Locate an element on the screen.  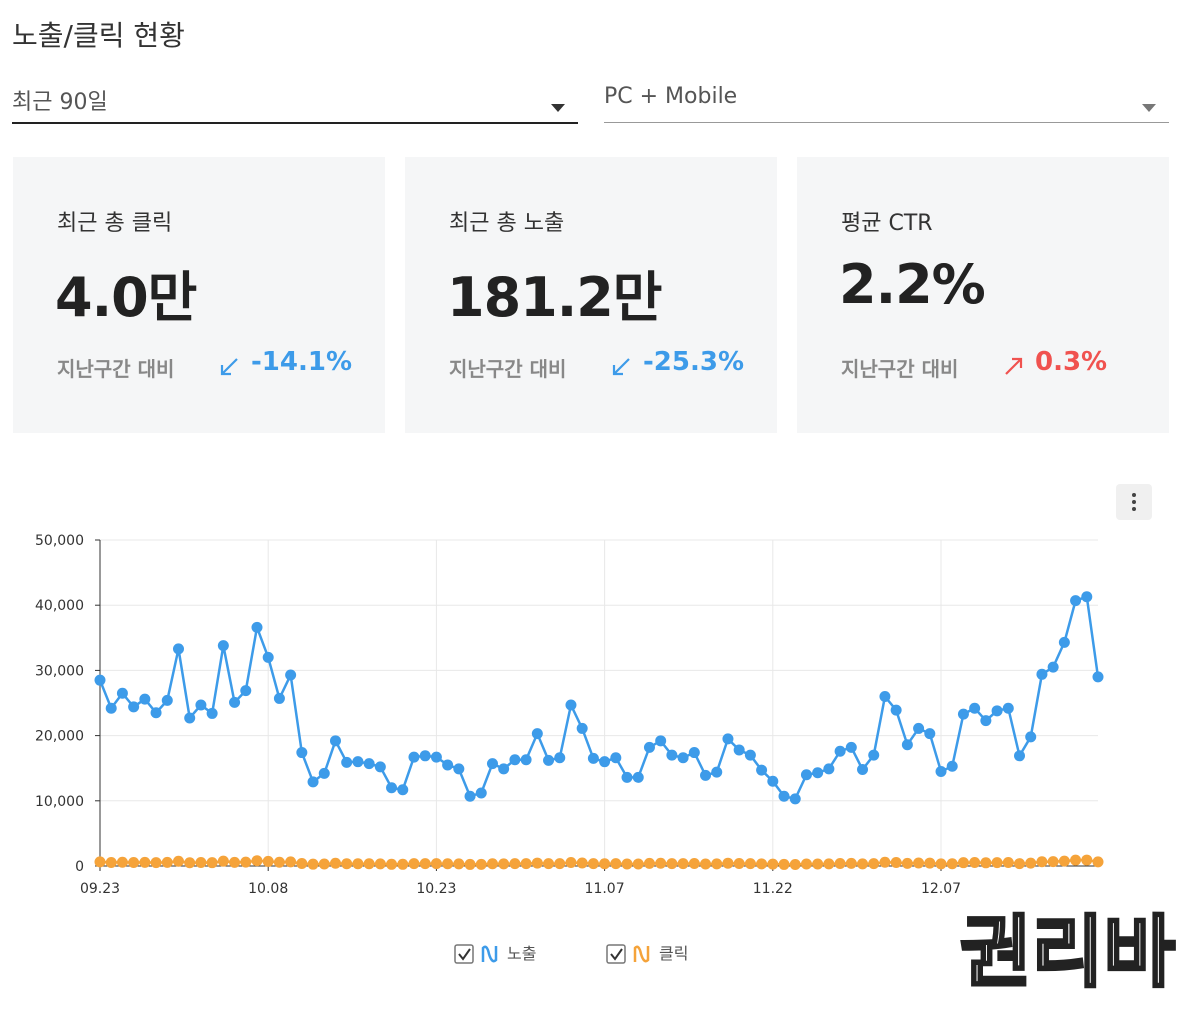
checkmark is located at coordinates (616, 954).